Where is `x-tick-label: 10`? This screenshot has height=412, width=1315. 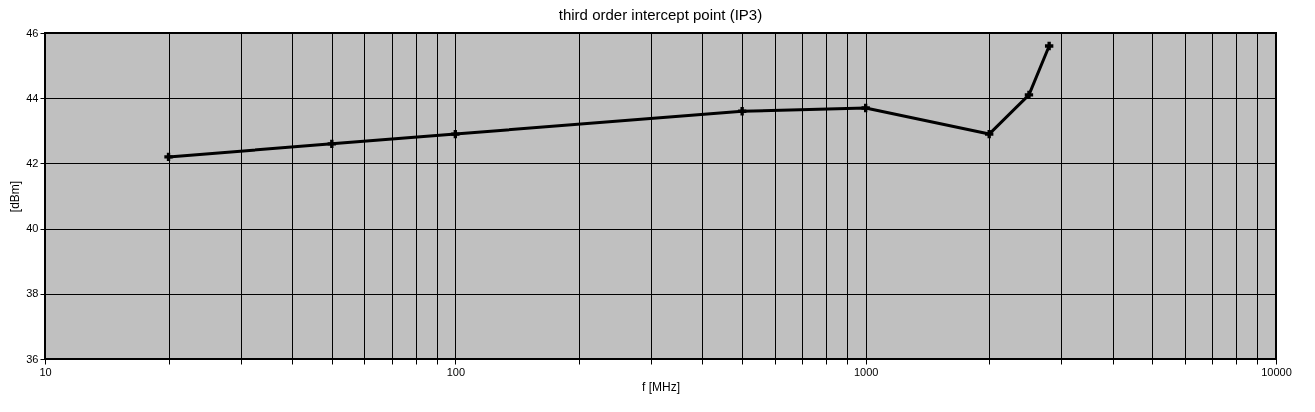
x-tick-label: 10 is located at coordinates (45, 371).